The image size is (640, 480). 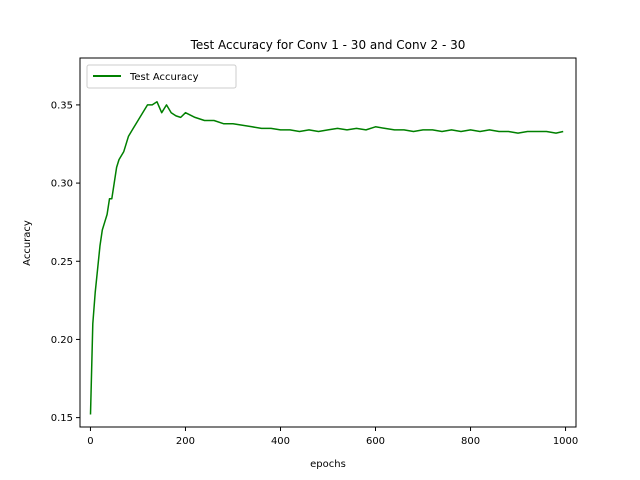 What do you see at coordinates (375, 441) in the screenshot?
I see `x-tick-label: 600` at bounding box center [375, 441].